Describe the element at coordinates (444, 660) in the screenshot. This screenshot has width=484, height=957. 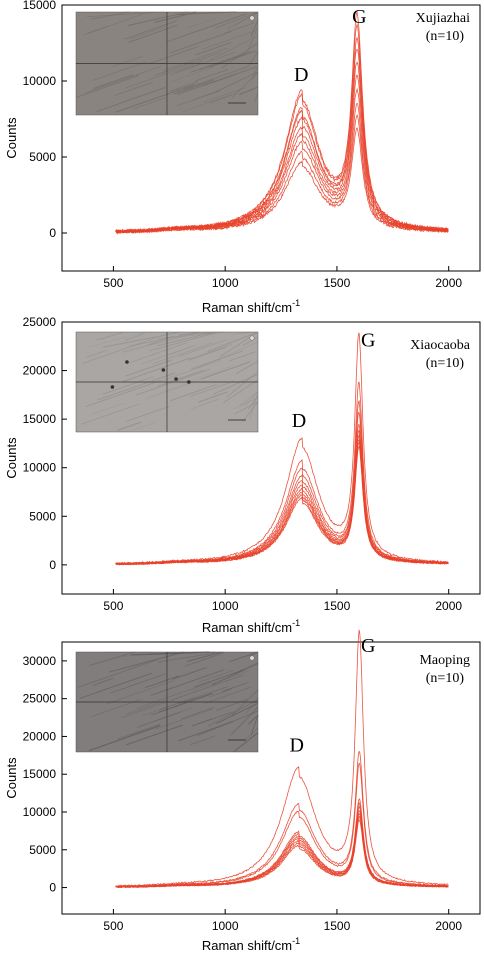
I see `site-label: Maoping` at that location.